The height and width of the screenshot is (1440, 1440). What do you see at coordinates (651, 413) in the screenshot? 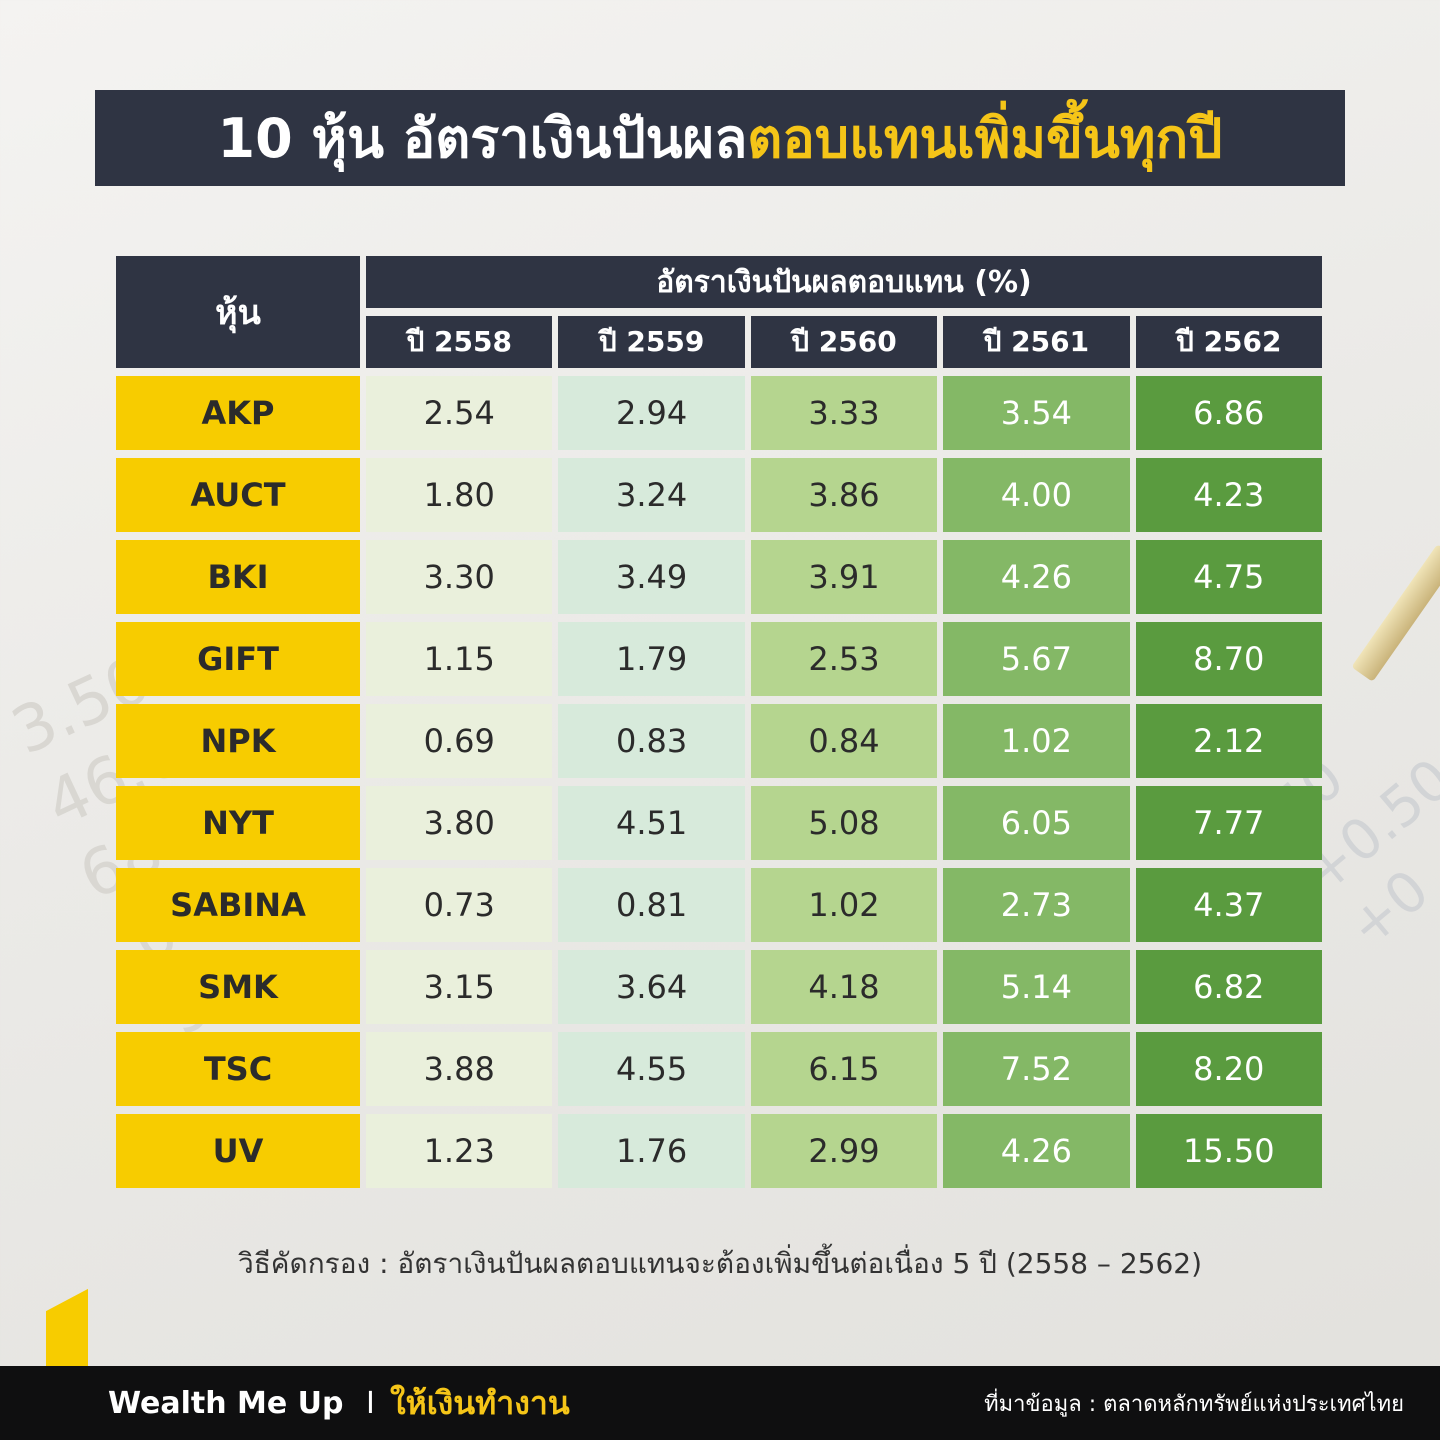
I see `yield-value: 2.94` at bounding box center [651, 413].